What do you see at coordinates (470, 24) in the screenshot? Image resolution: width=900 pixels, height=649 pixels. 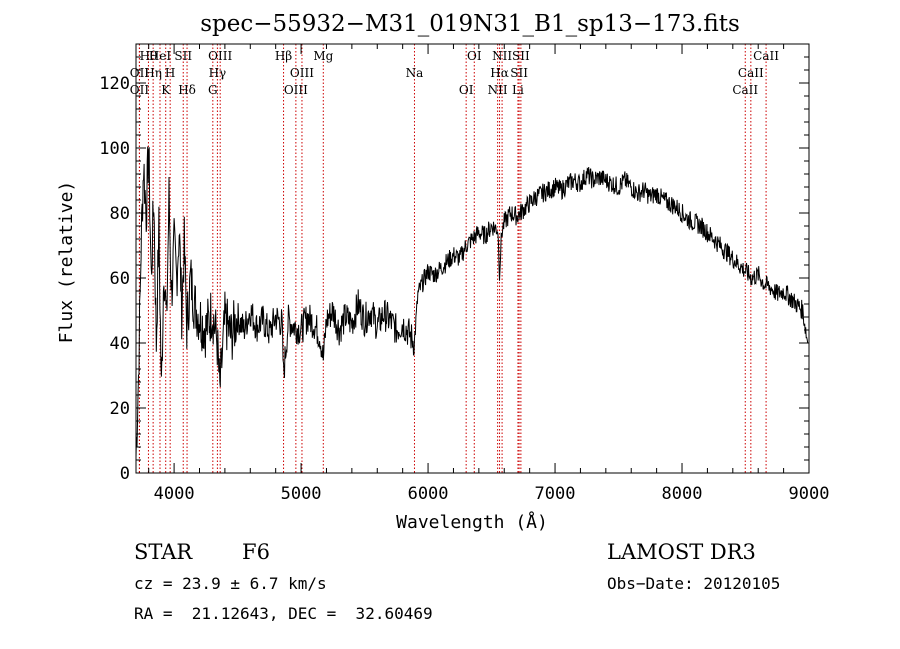 I see `chart-title: spec−55932−M31_019N31_B1_sp13−173.fits` at bounding box center [470, 24].